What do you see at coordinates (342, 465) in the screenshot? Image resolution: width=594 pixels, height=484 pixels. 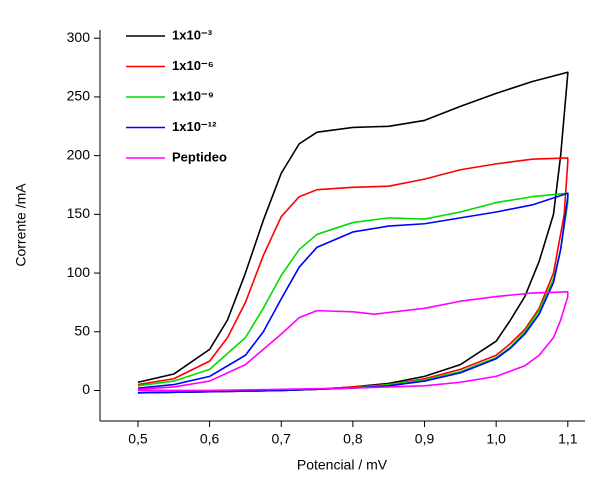 I see `x-axis-label: Potencial / mV` at bounding box center [342, 465].